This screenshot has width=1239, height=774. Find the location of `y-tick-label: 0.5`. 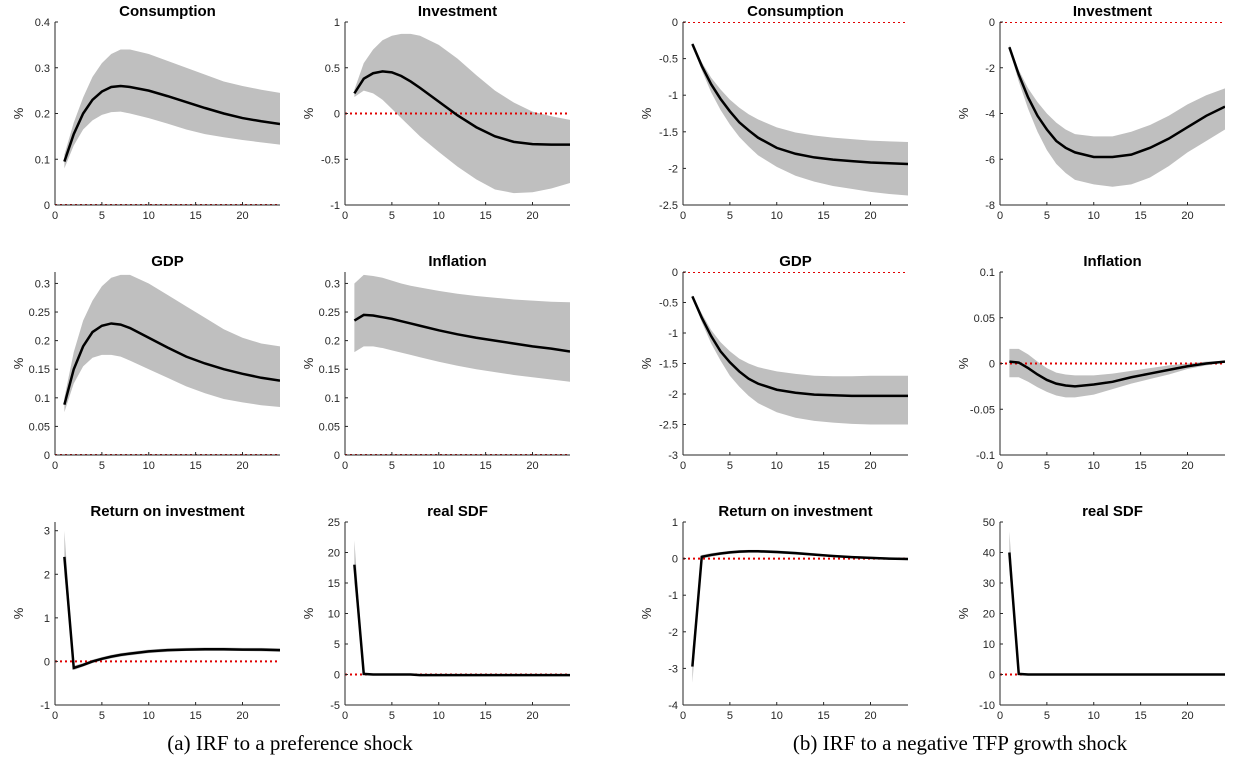

y-tick-label: 0.5 is located at coordinates (332, 69).